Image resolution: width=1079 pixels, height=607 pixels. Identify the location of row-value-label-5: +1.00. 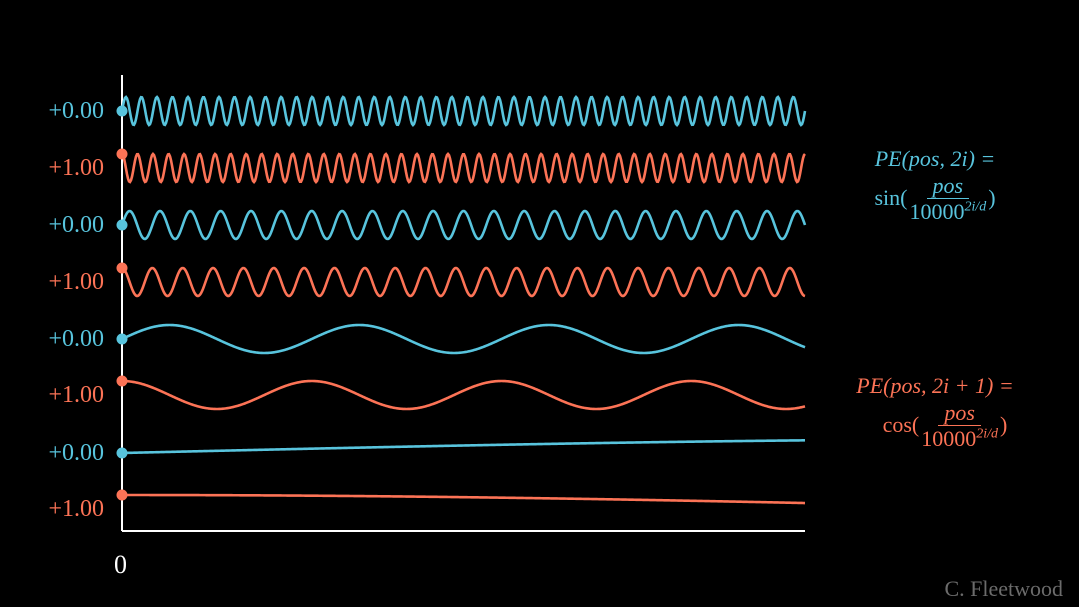
(76, 395).